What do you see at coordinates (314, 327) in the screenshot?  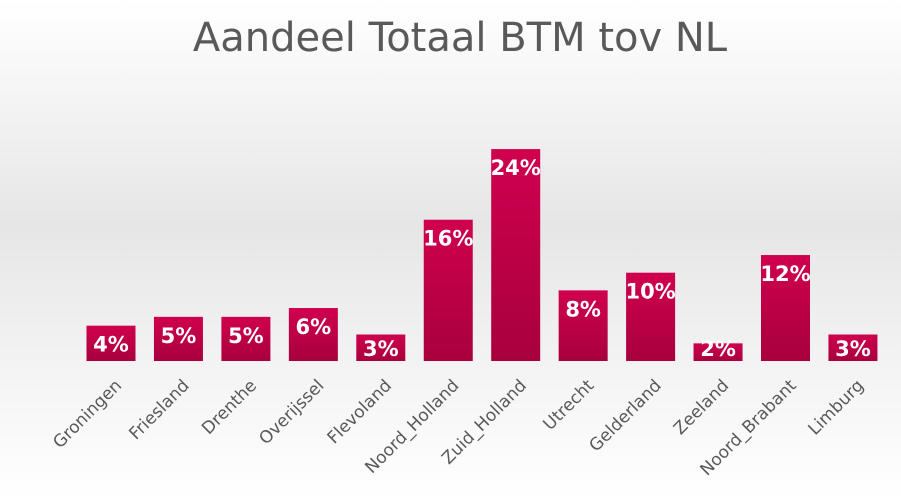 I see `data-label: 6%` at bounding box center [314, 327].